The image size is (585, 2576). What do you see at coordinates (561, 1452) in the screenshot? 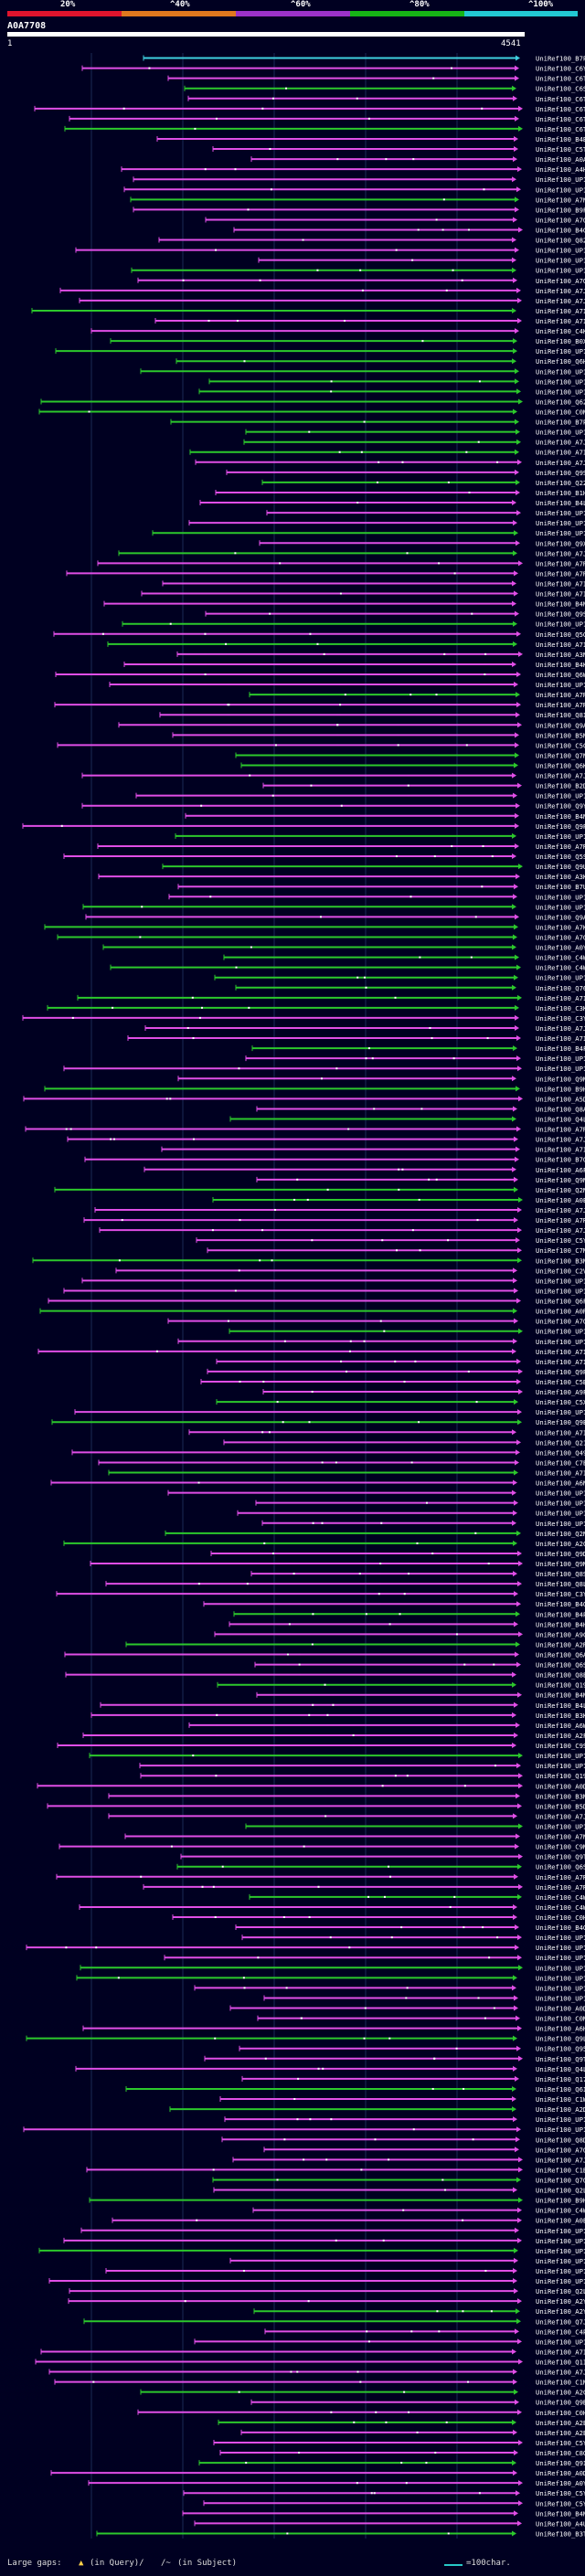
I see `hit-label: UniRef100_Q49870` at bounding box center [561, 1452].